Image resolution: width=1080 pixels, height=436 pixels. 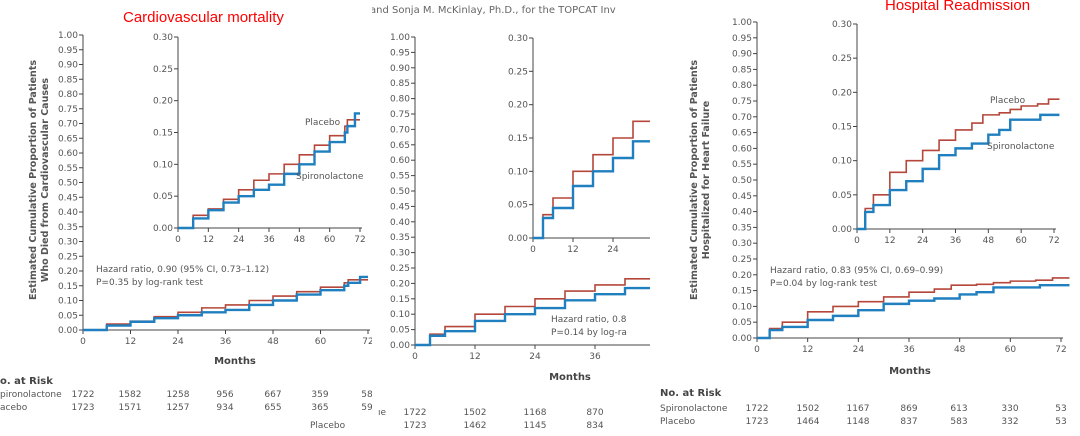 What do you see at coordinates (224, 395) in the screenshot?
I see `risk-count: 956` at bounding box center [224, 395].